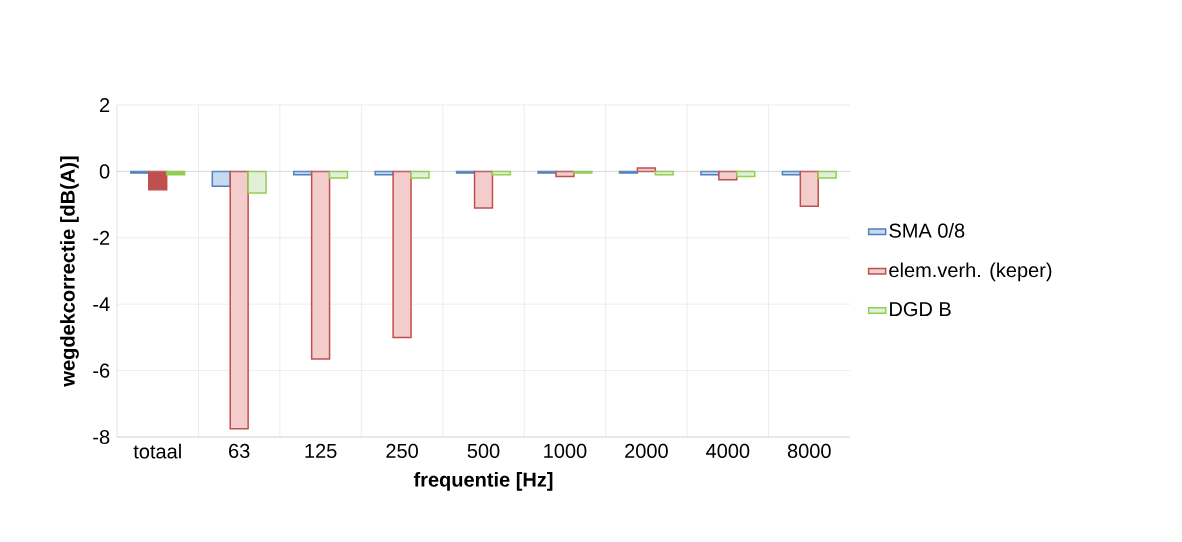 The image size is (1182, 542). I want to click on y-tick-label: -8, so click(101, 437).